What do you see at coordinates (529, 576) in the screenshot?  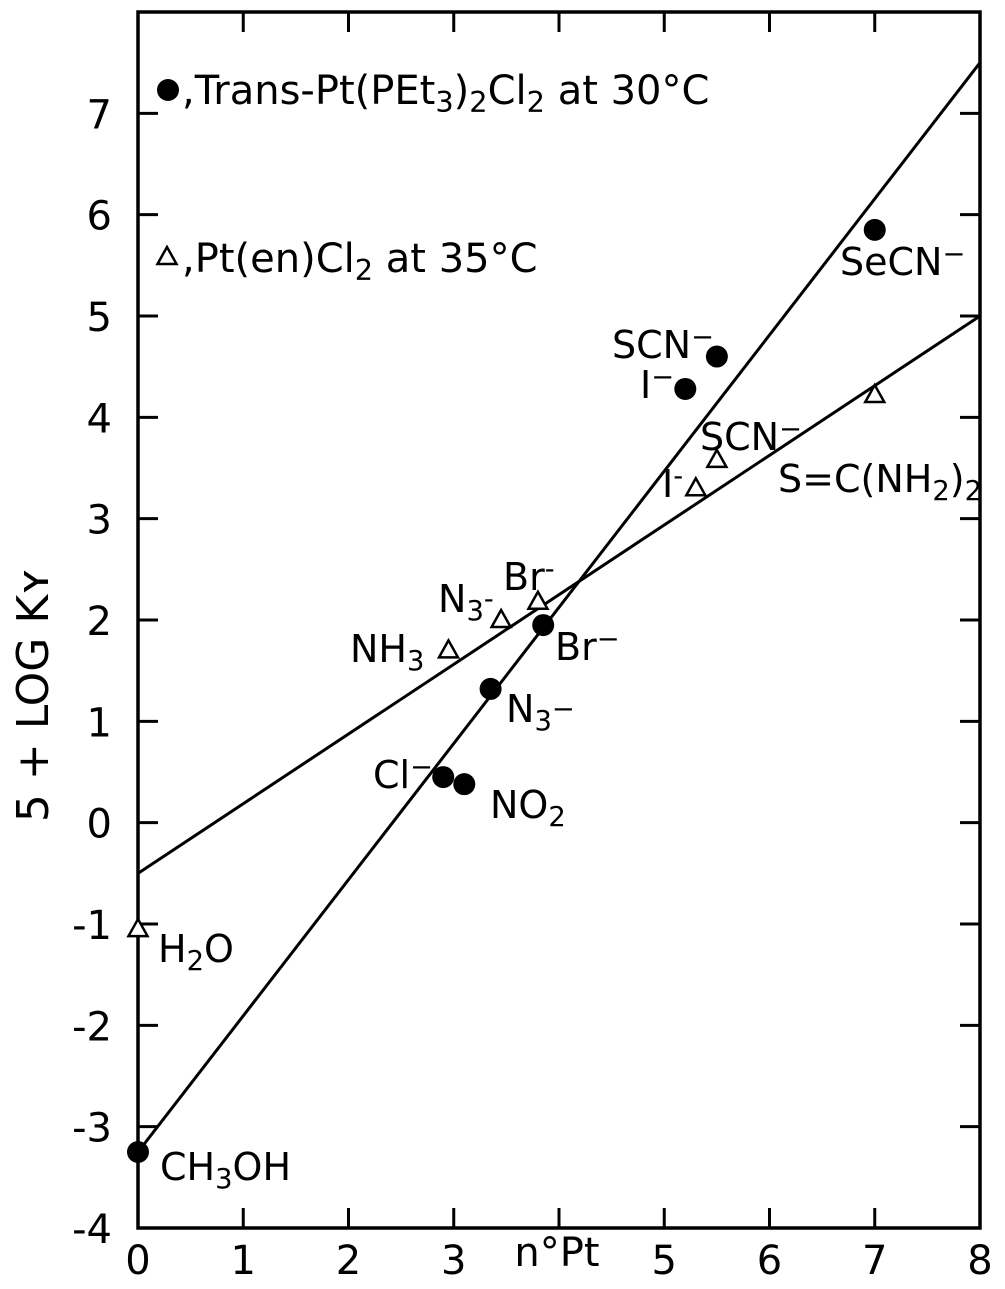 I see `point-label: Br-` at bounding box center [529, 576].